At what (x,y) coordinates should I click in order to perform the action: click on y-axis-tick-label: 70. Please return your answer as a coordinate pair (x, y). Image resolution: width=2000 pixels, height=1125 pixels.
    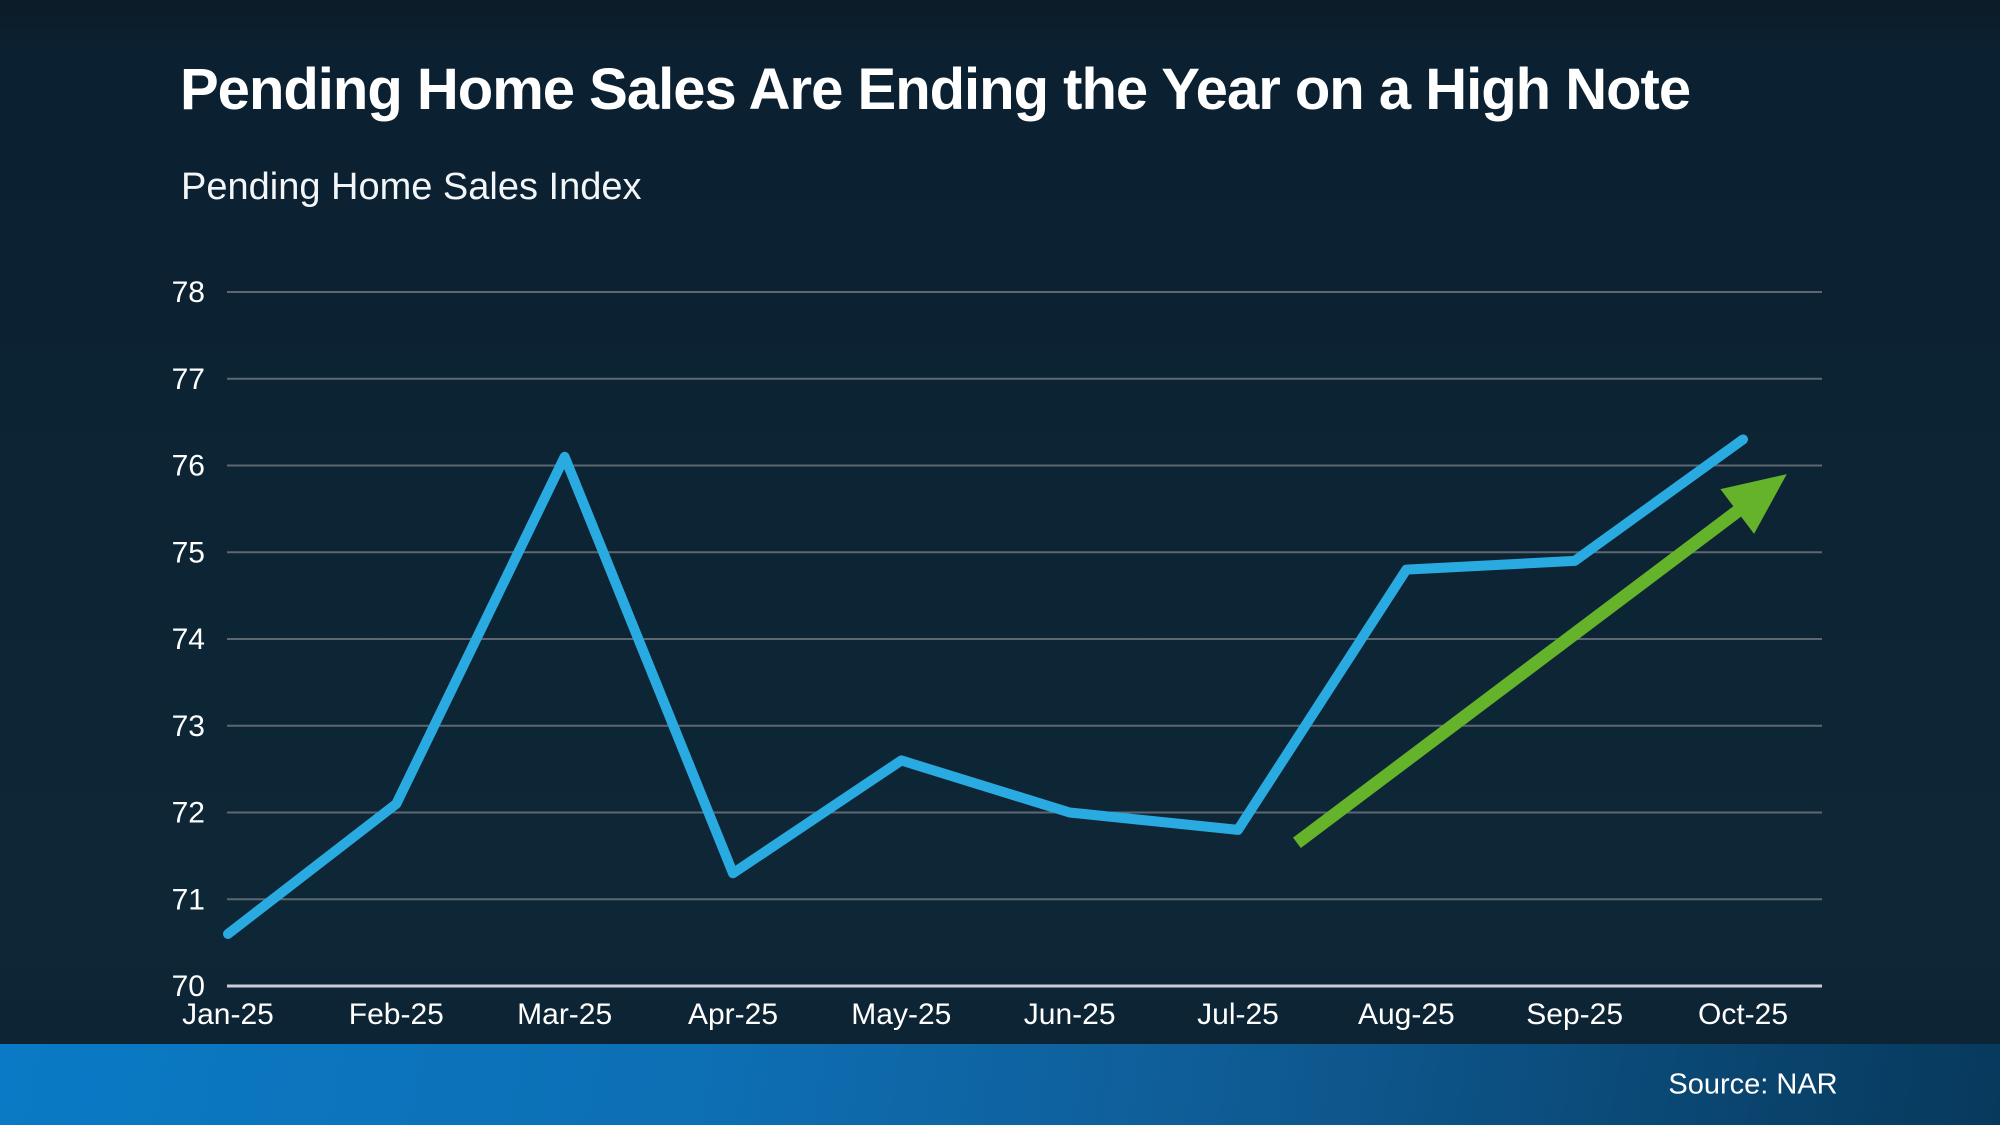
    Looking at the image, I should click on (188, 986).